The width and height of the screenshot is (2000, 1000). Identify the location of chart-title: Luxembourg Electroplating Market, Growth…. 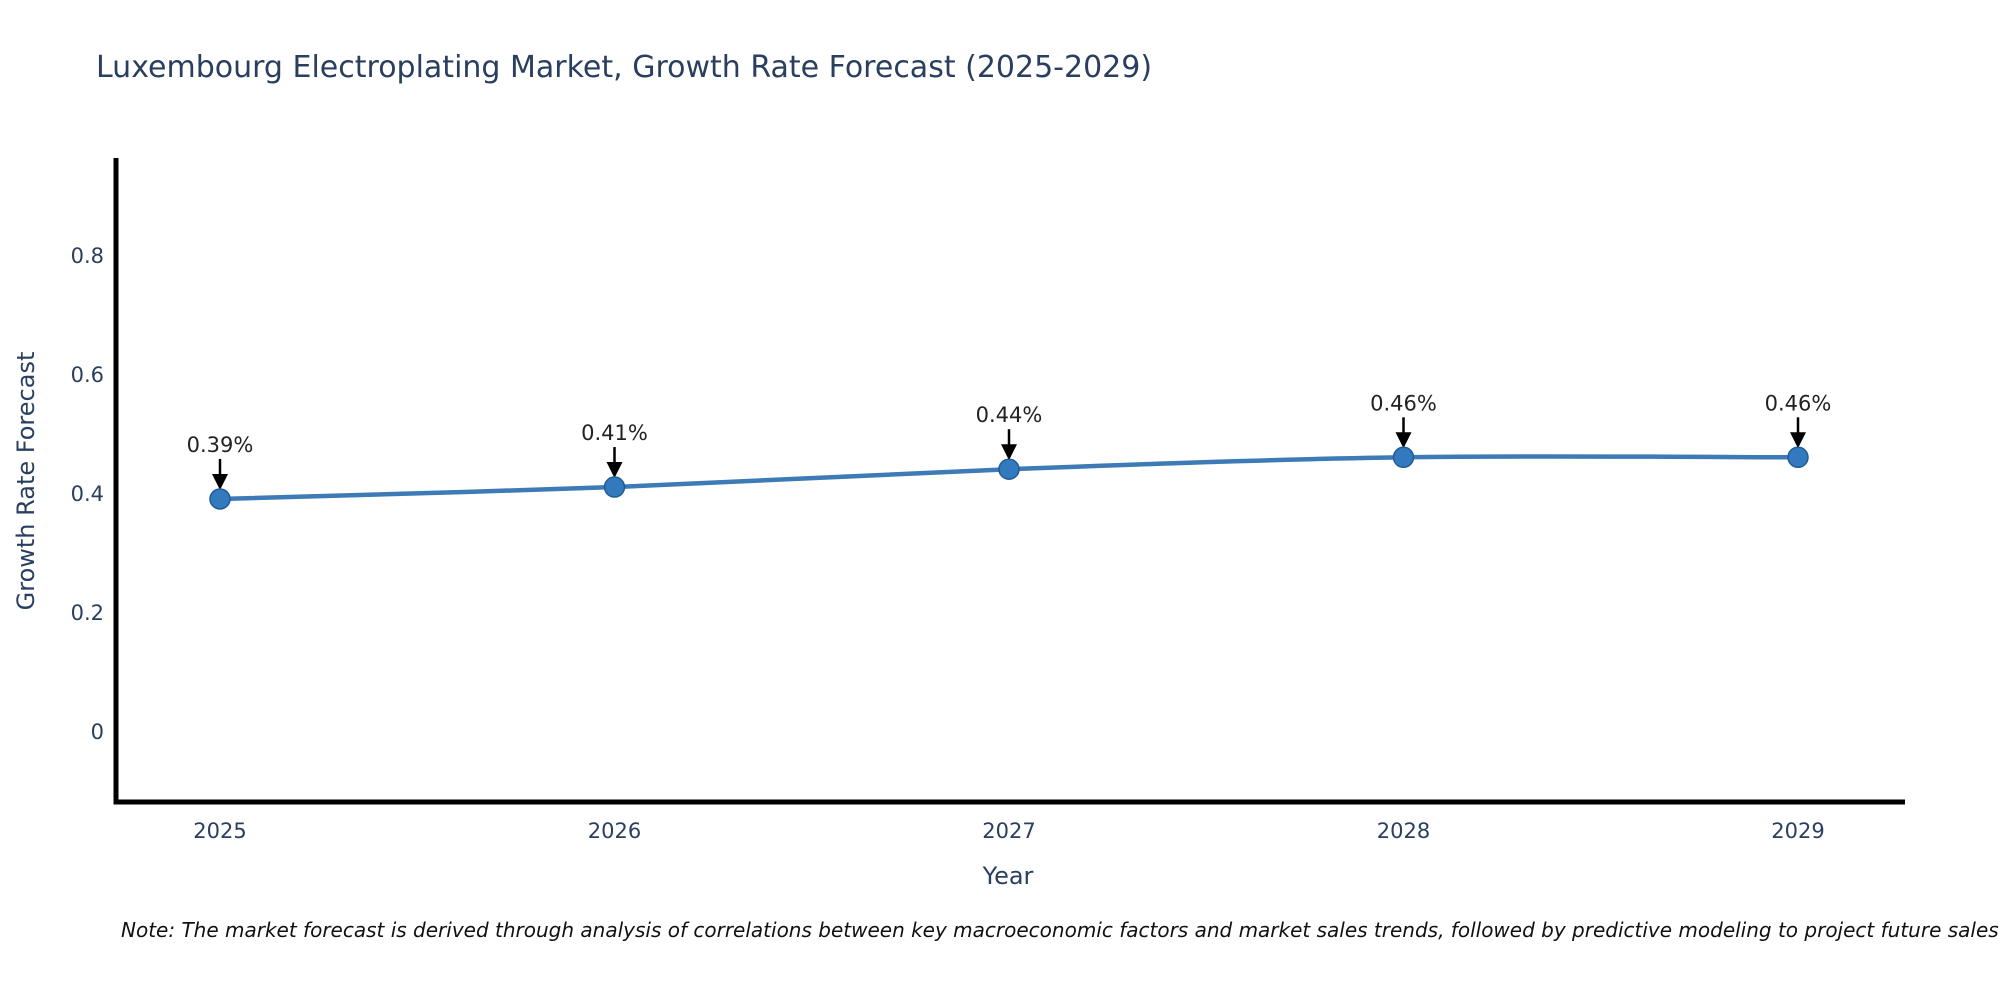
(624, 67).